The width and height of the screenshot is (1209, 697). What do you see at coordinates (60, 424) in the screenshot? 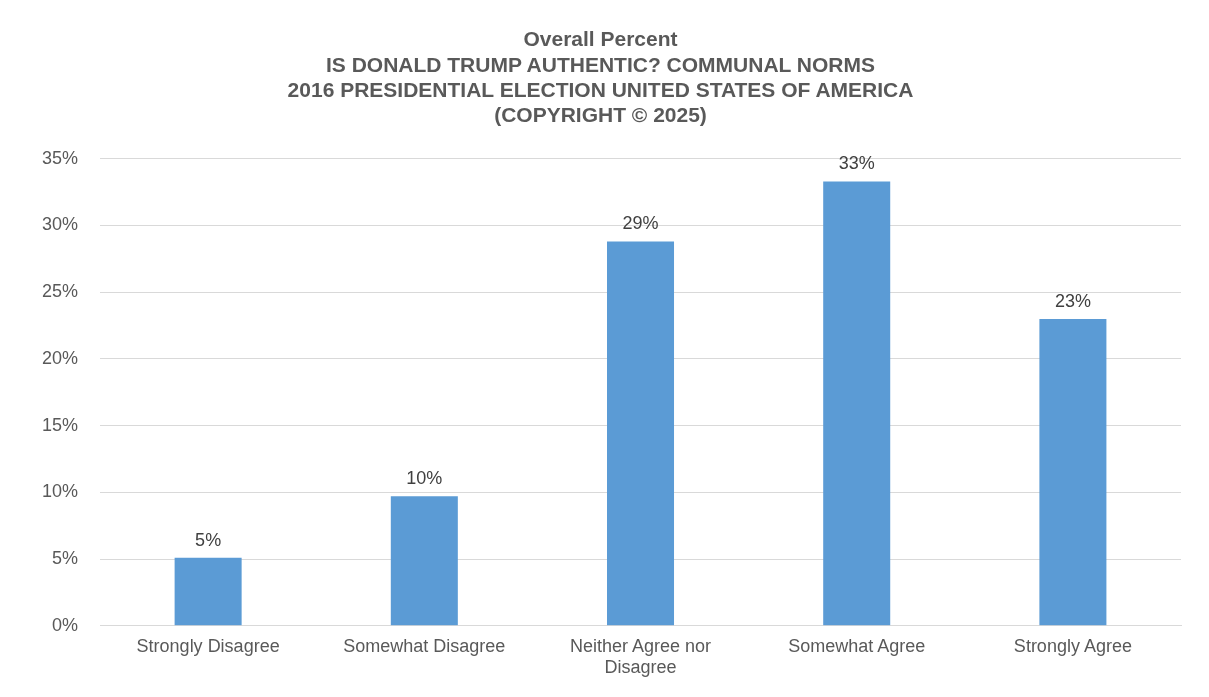
I see `y-tick-label: 15%` at bounding box center [60, 424].